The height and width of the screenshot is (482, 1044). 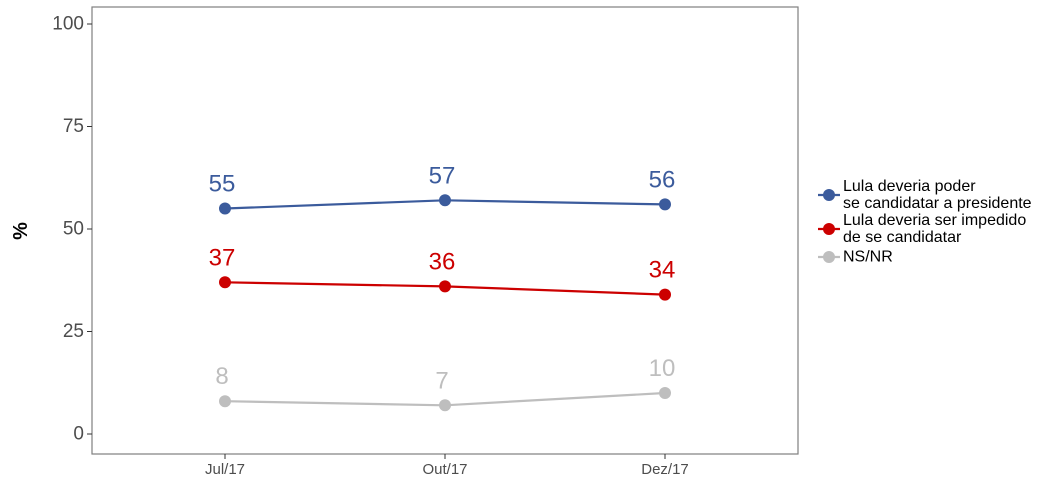 I want to click on data-label: 36, so click(x=442, y=261).